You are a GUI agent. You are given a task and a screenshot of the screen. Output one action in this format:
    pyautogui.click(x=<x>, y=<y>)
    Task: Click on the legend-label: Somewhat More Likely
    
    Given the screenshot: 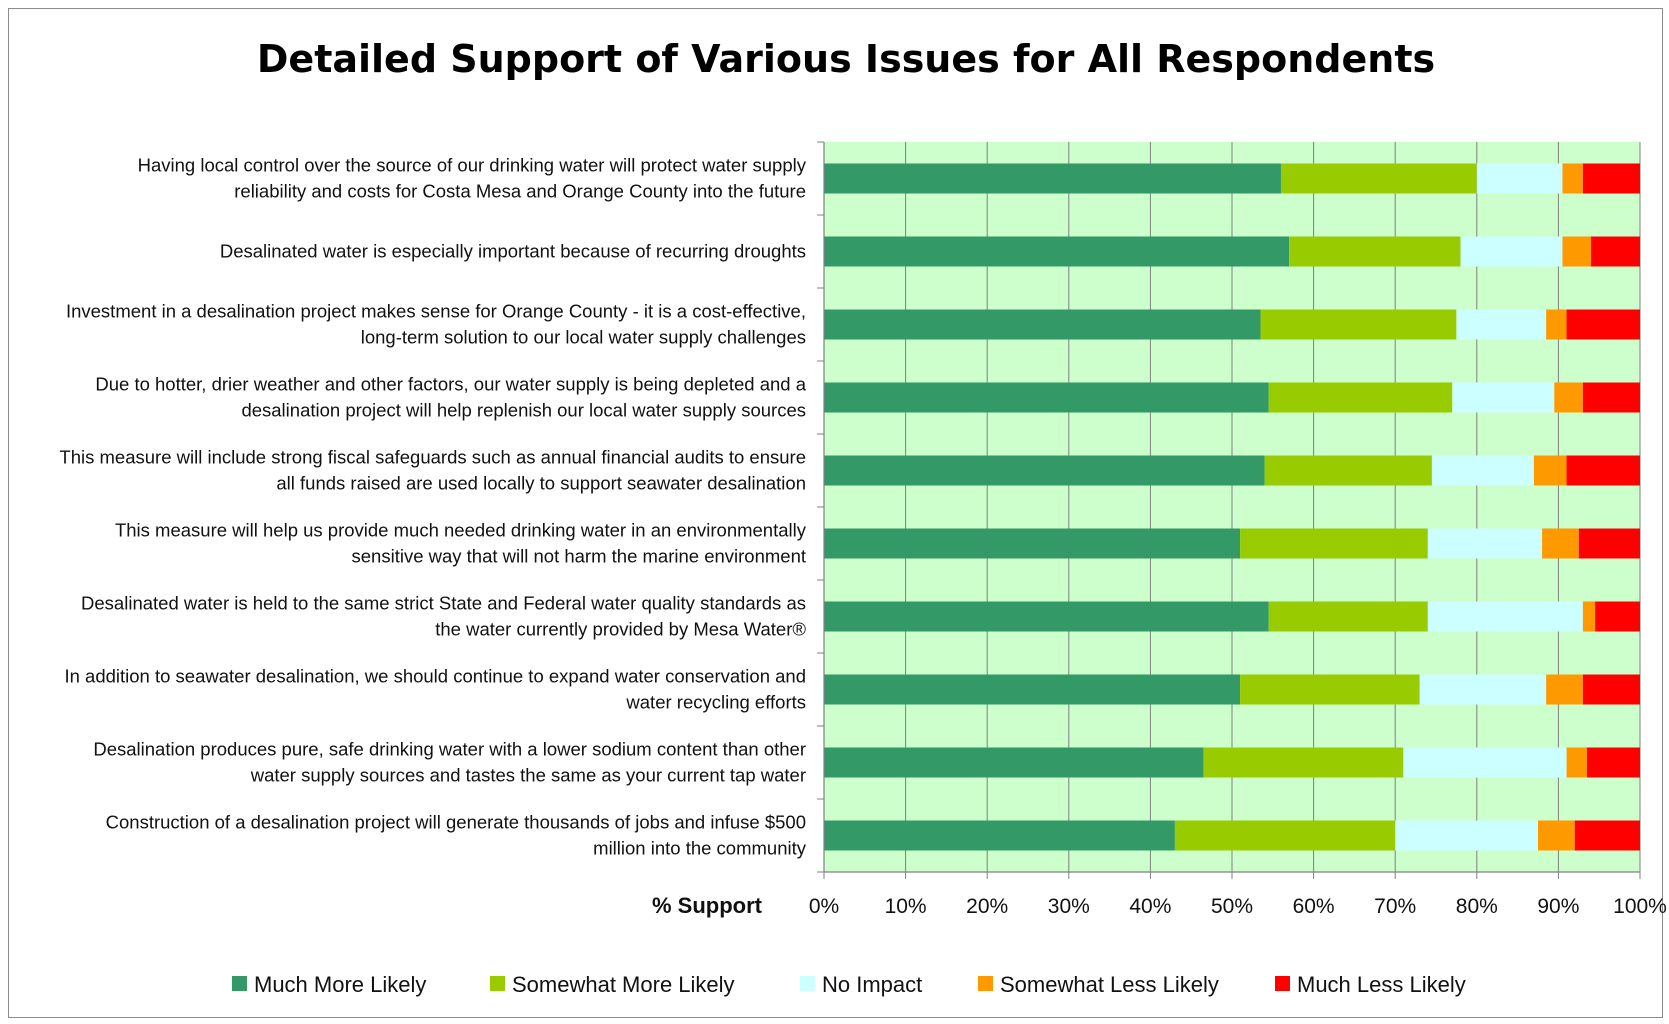 What is the action you would take?
    pyautogui.click(x=623, y=984)
    